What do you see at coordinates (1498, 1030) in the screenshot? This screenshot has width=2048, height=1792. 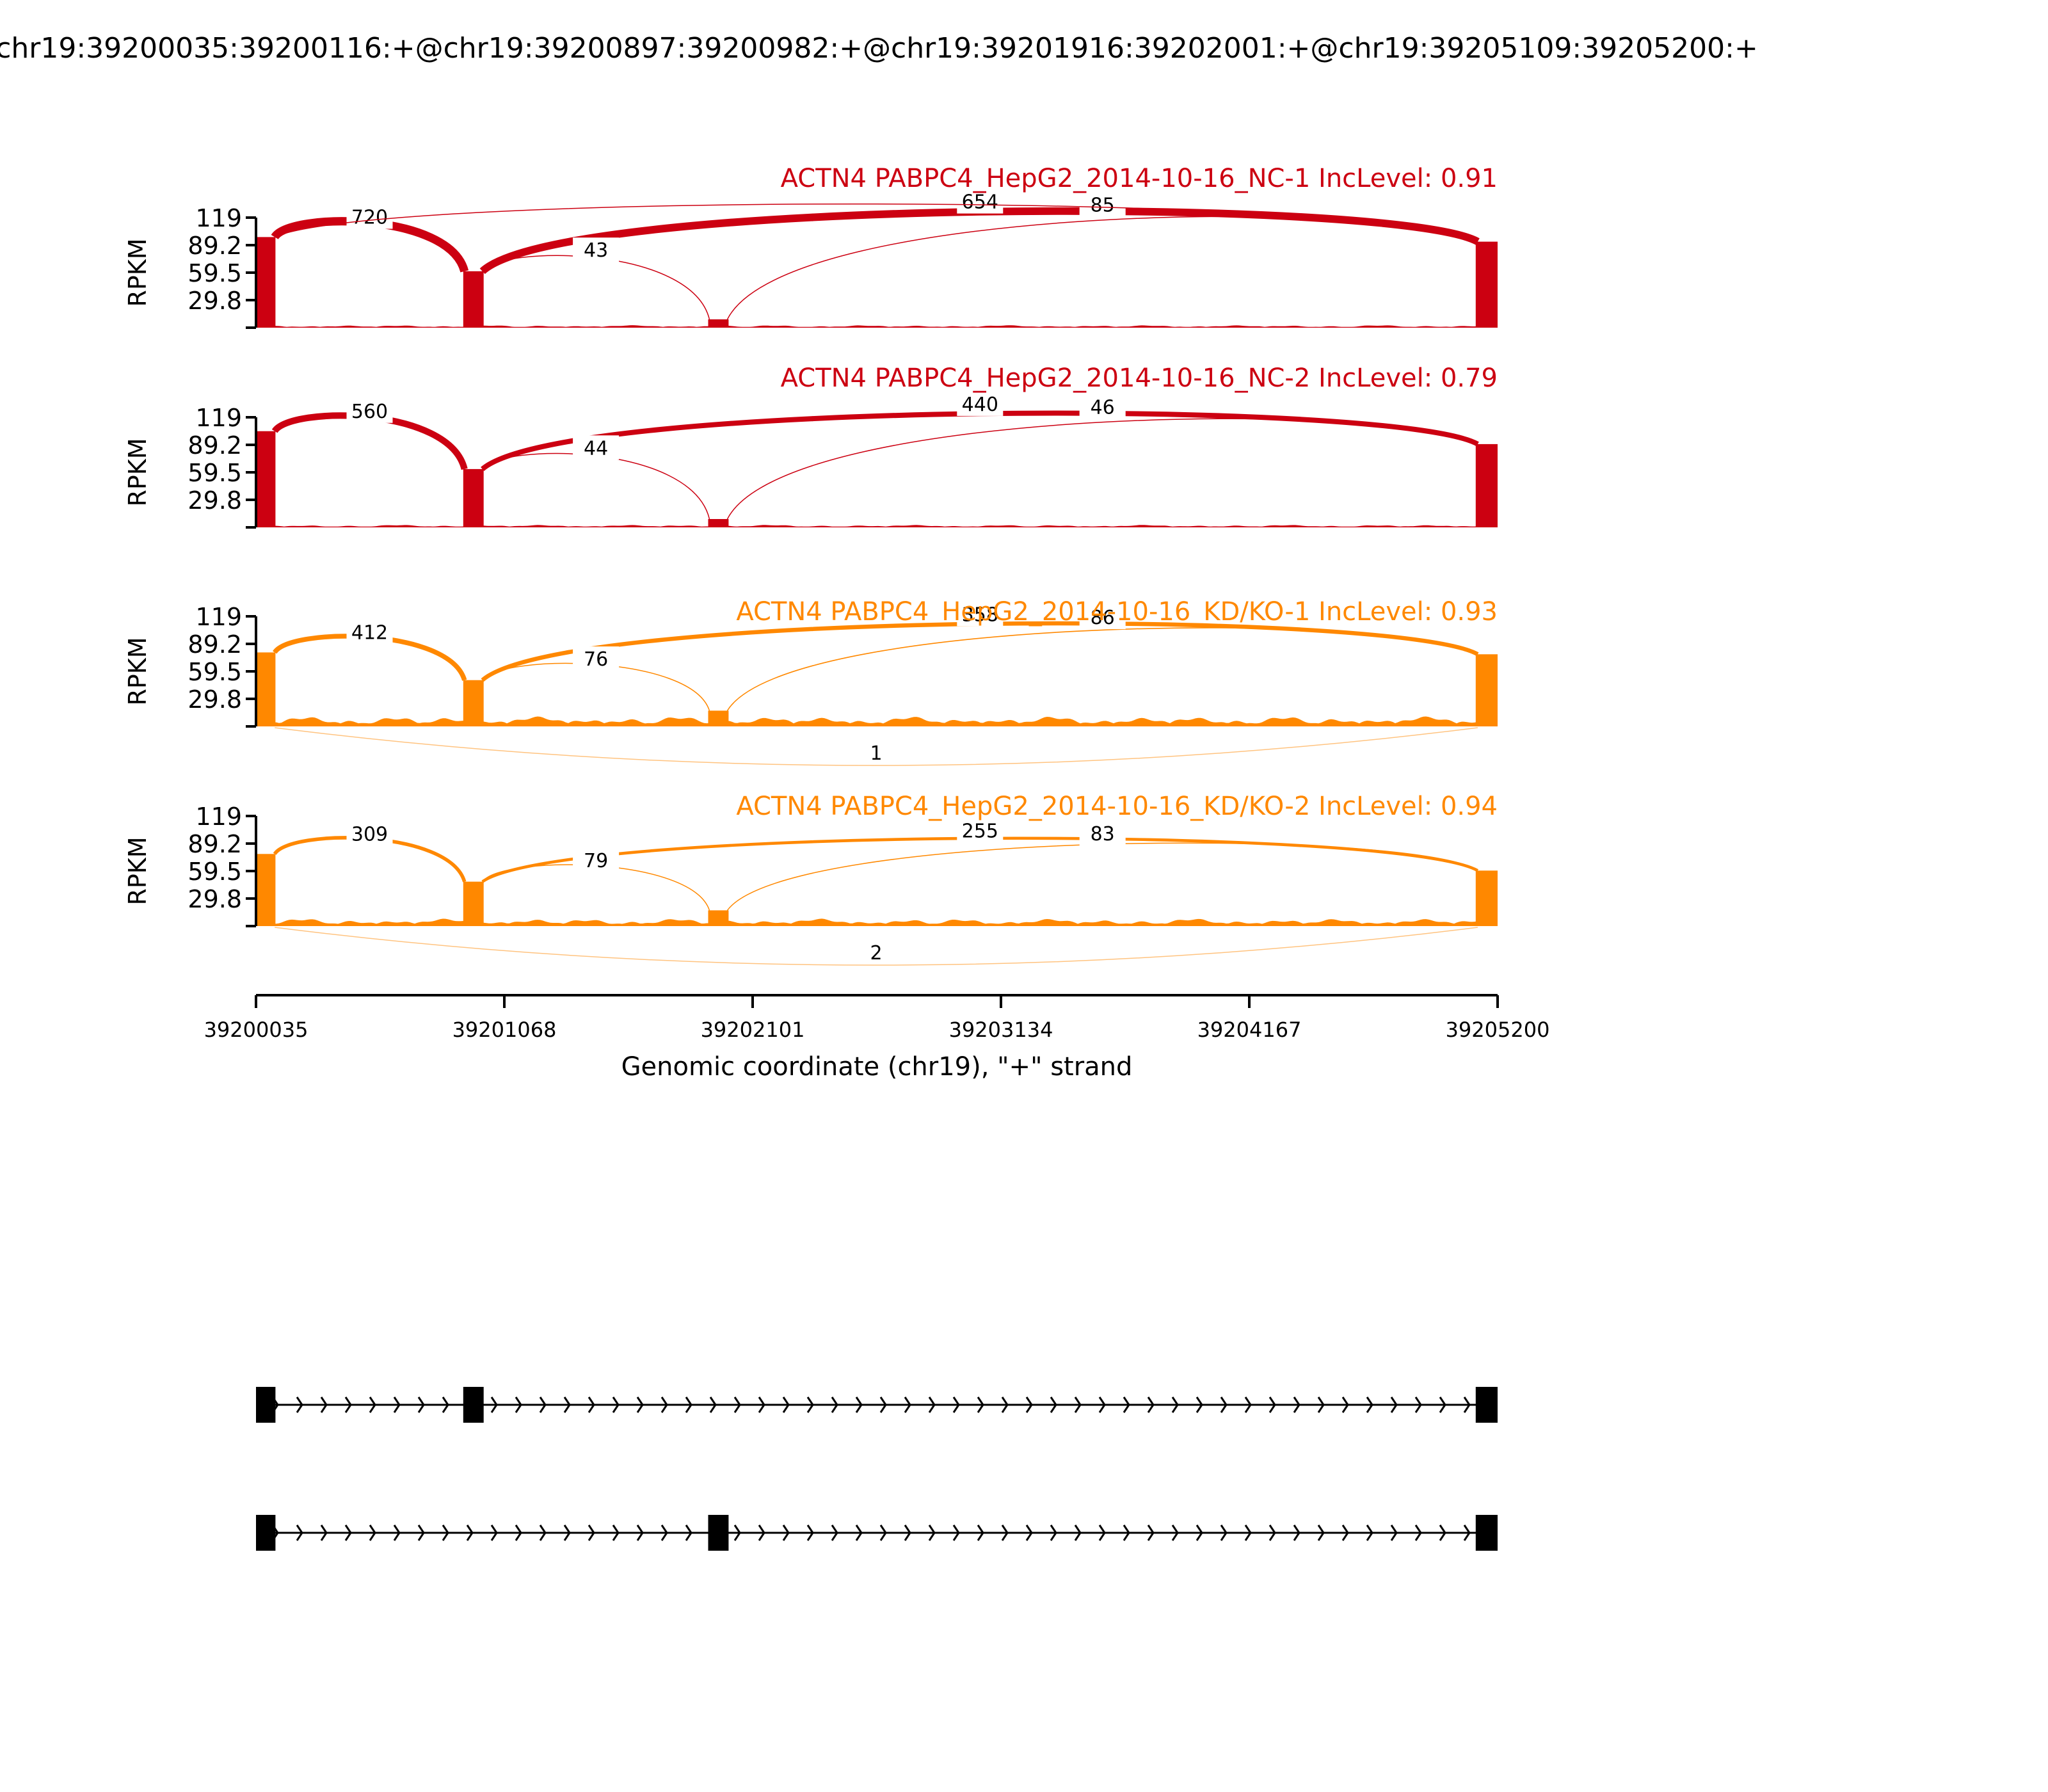 I see `x-tick-label: 39205200` at bounding box center [1498, 1030].